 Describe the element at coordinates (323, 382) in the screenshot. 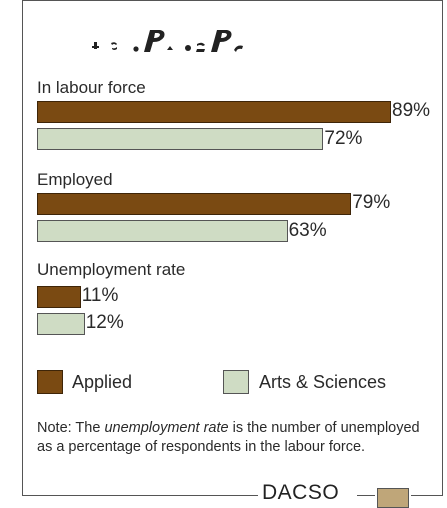

I see `legend-label-arts-sciences: Arts & Sciences` at that location.